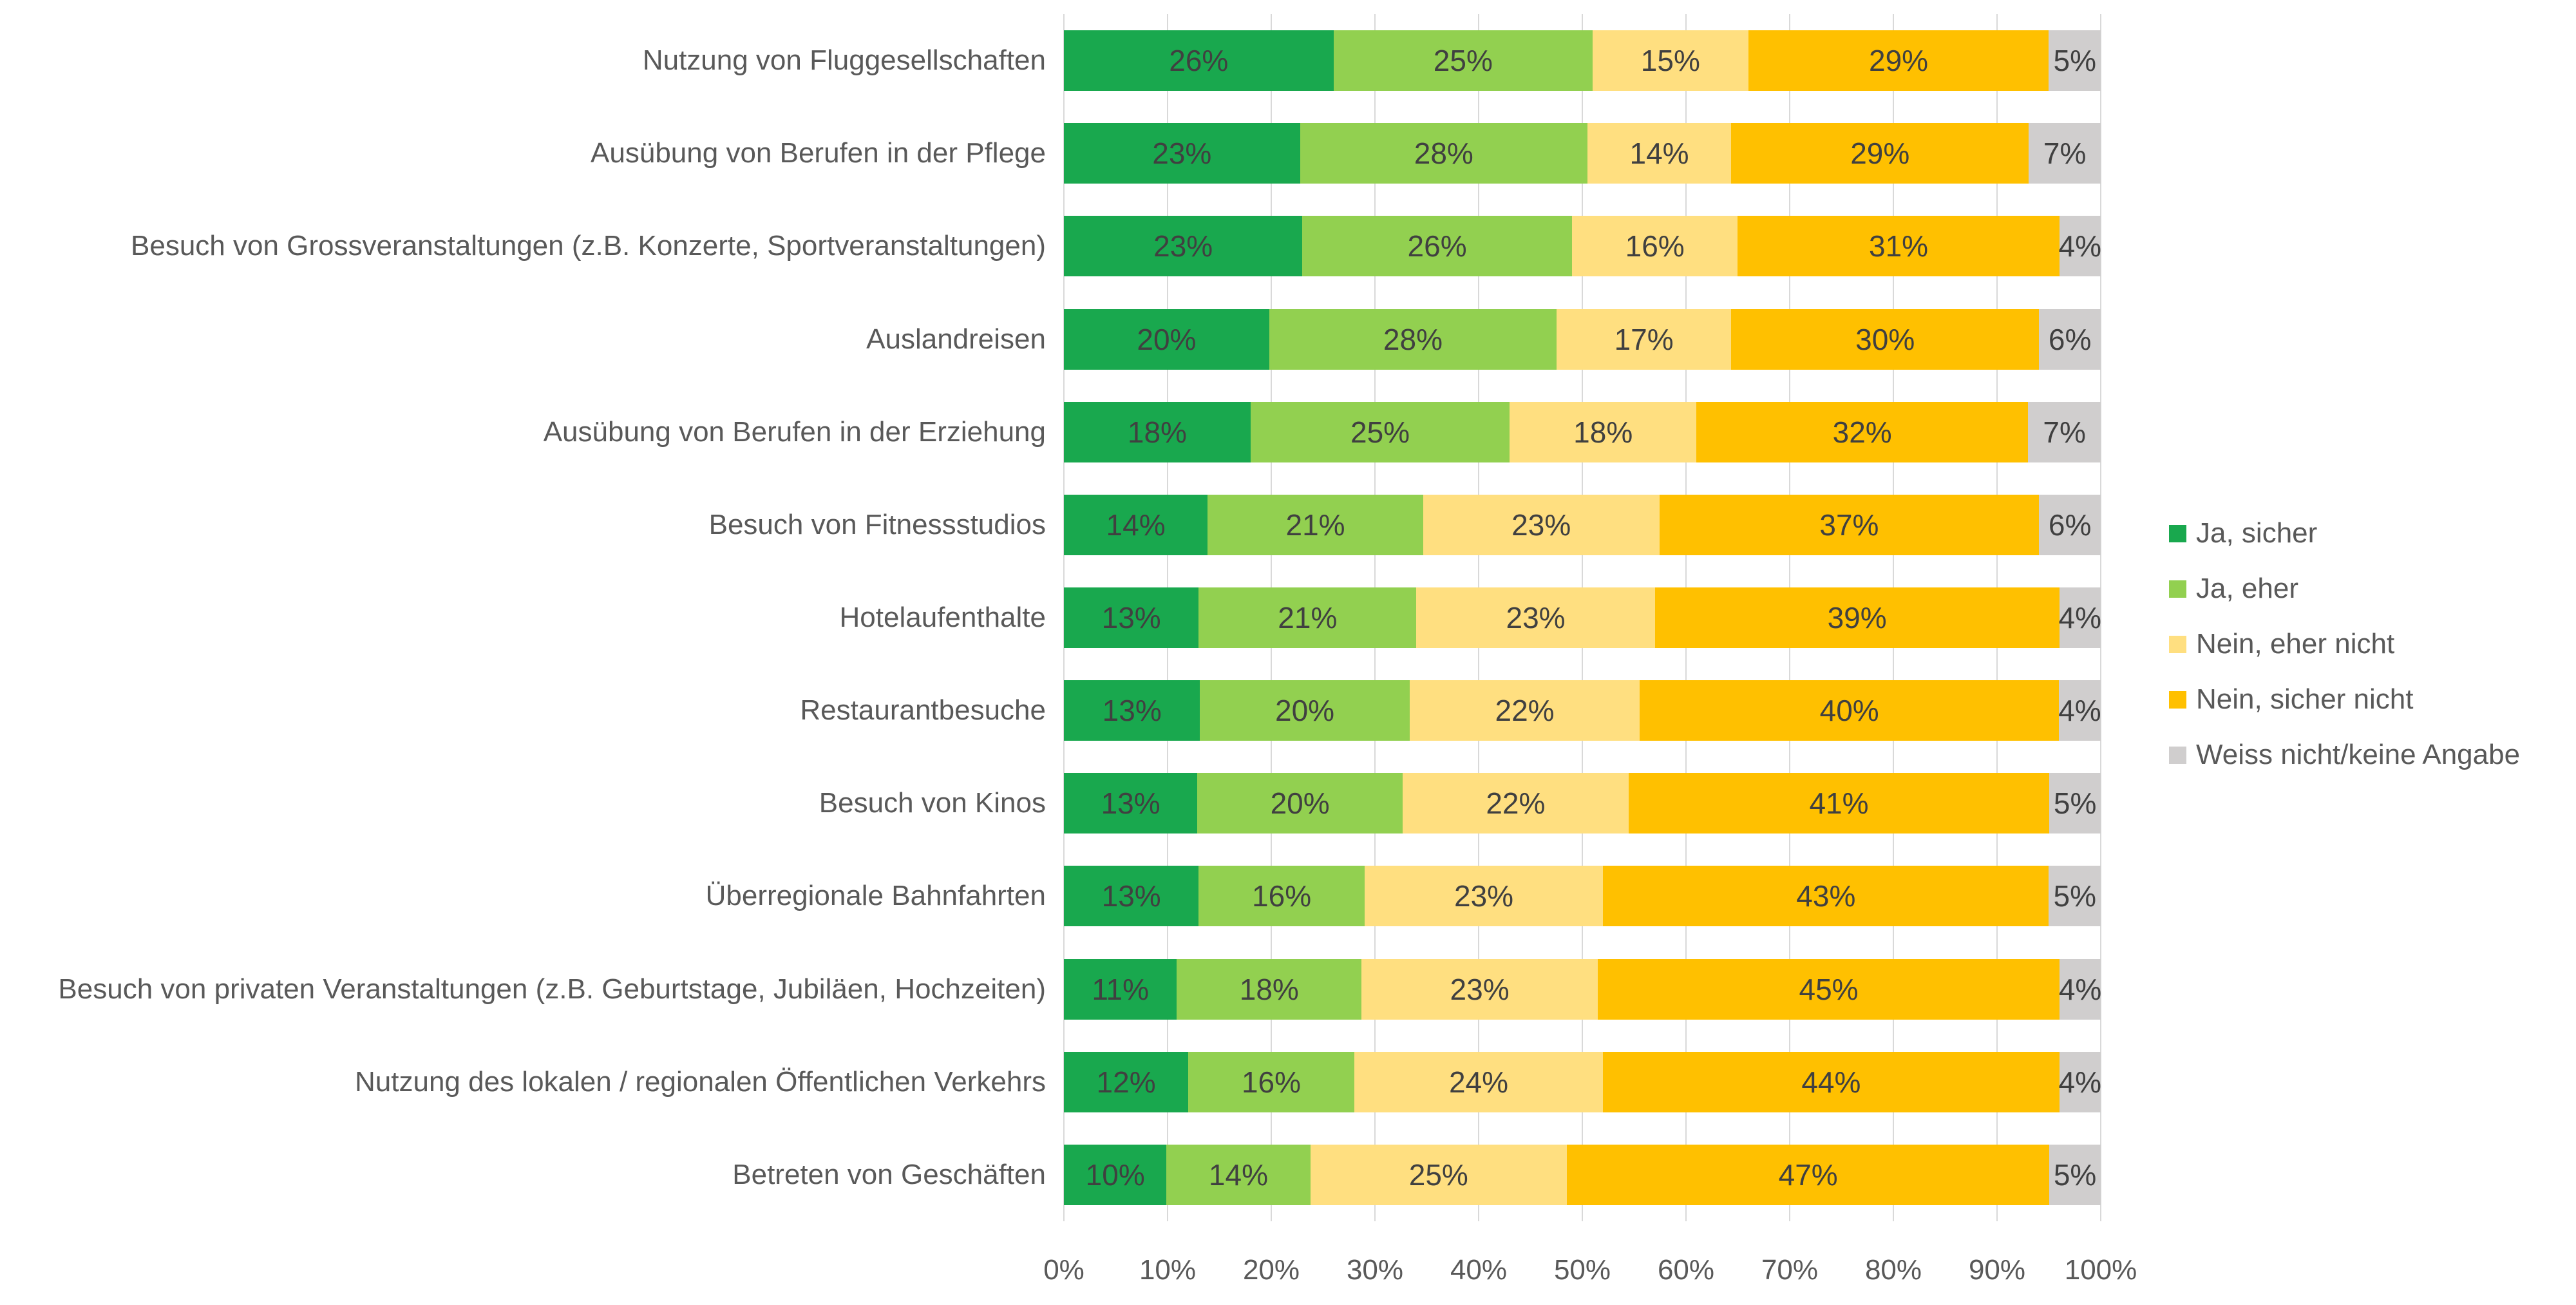  I want to click on category-label: Besuch von Fitnessstudios, so click(877, 524).